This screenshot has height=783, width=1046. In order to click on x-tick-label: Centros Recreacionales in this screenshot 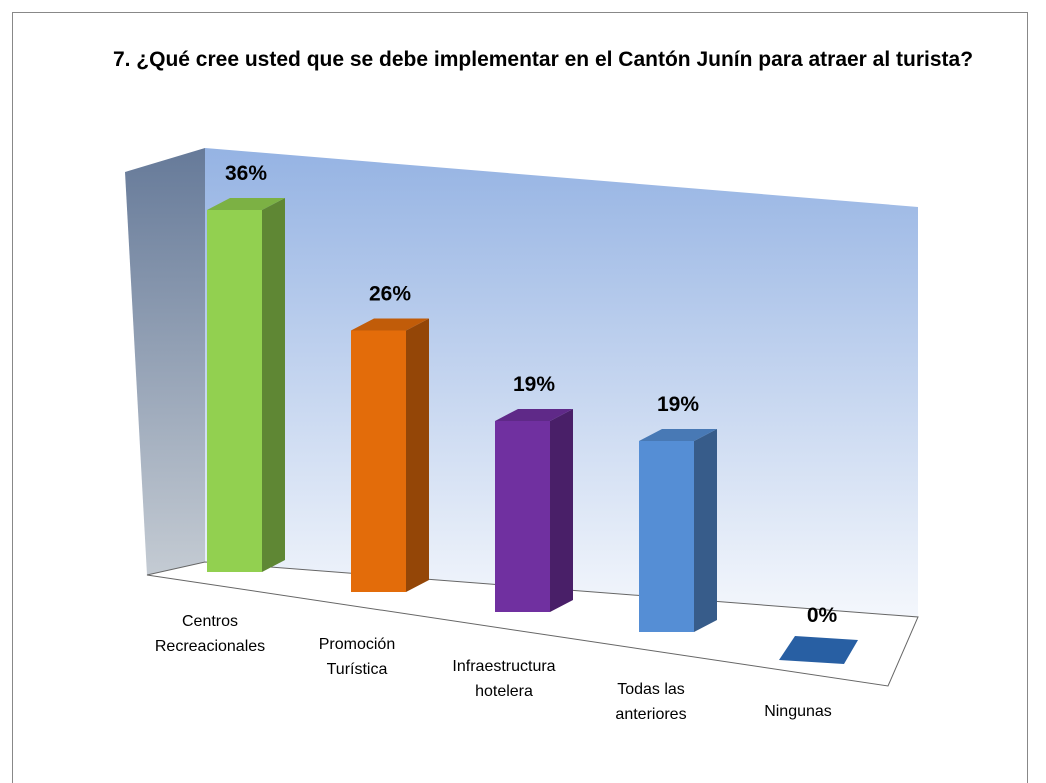, I will do `click(210, 634)`.